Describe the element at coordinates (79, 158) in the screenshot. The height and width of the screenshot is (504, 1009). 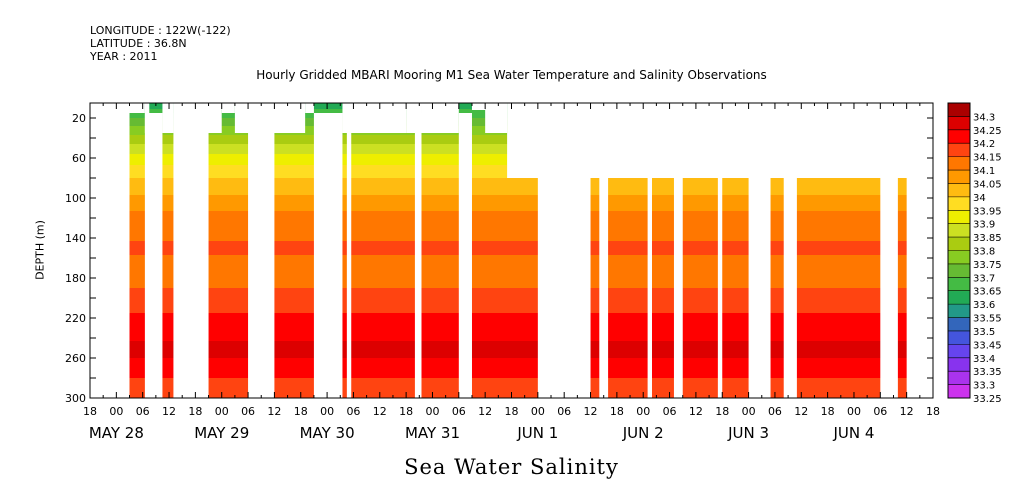
I see `y-tick-label: 60` at that location.